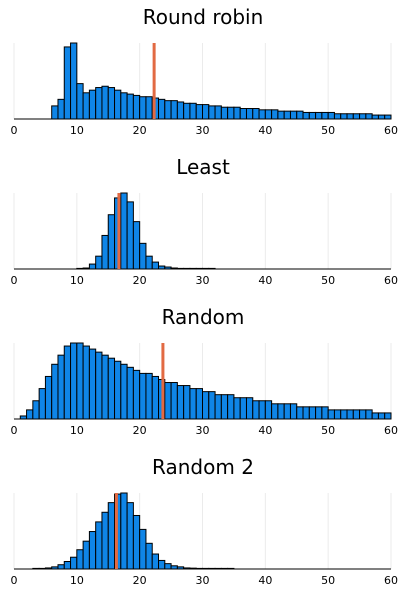  I want to click on panel-title: Random, so click(203, 317).